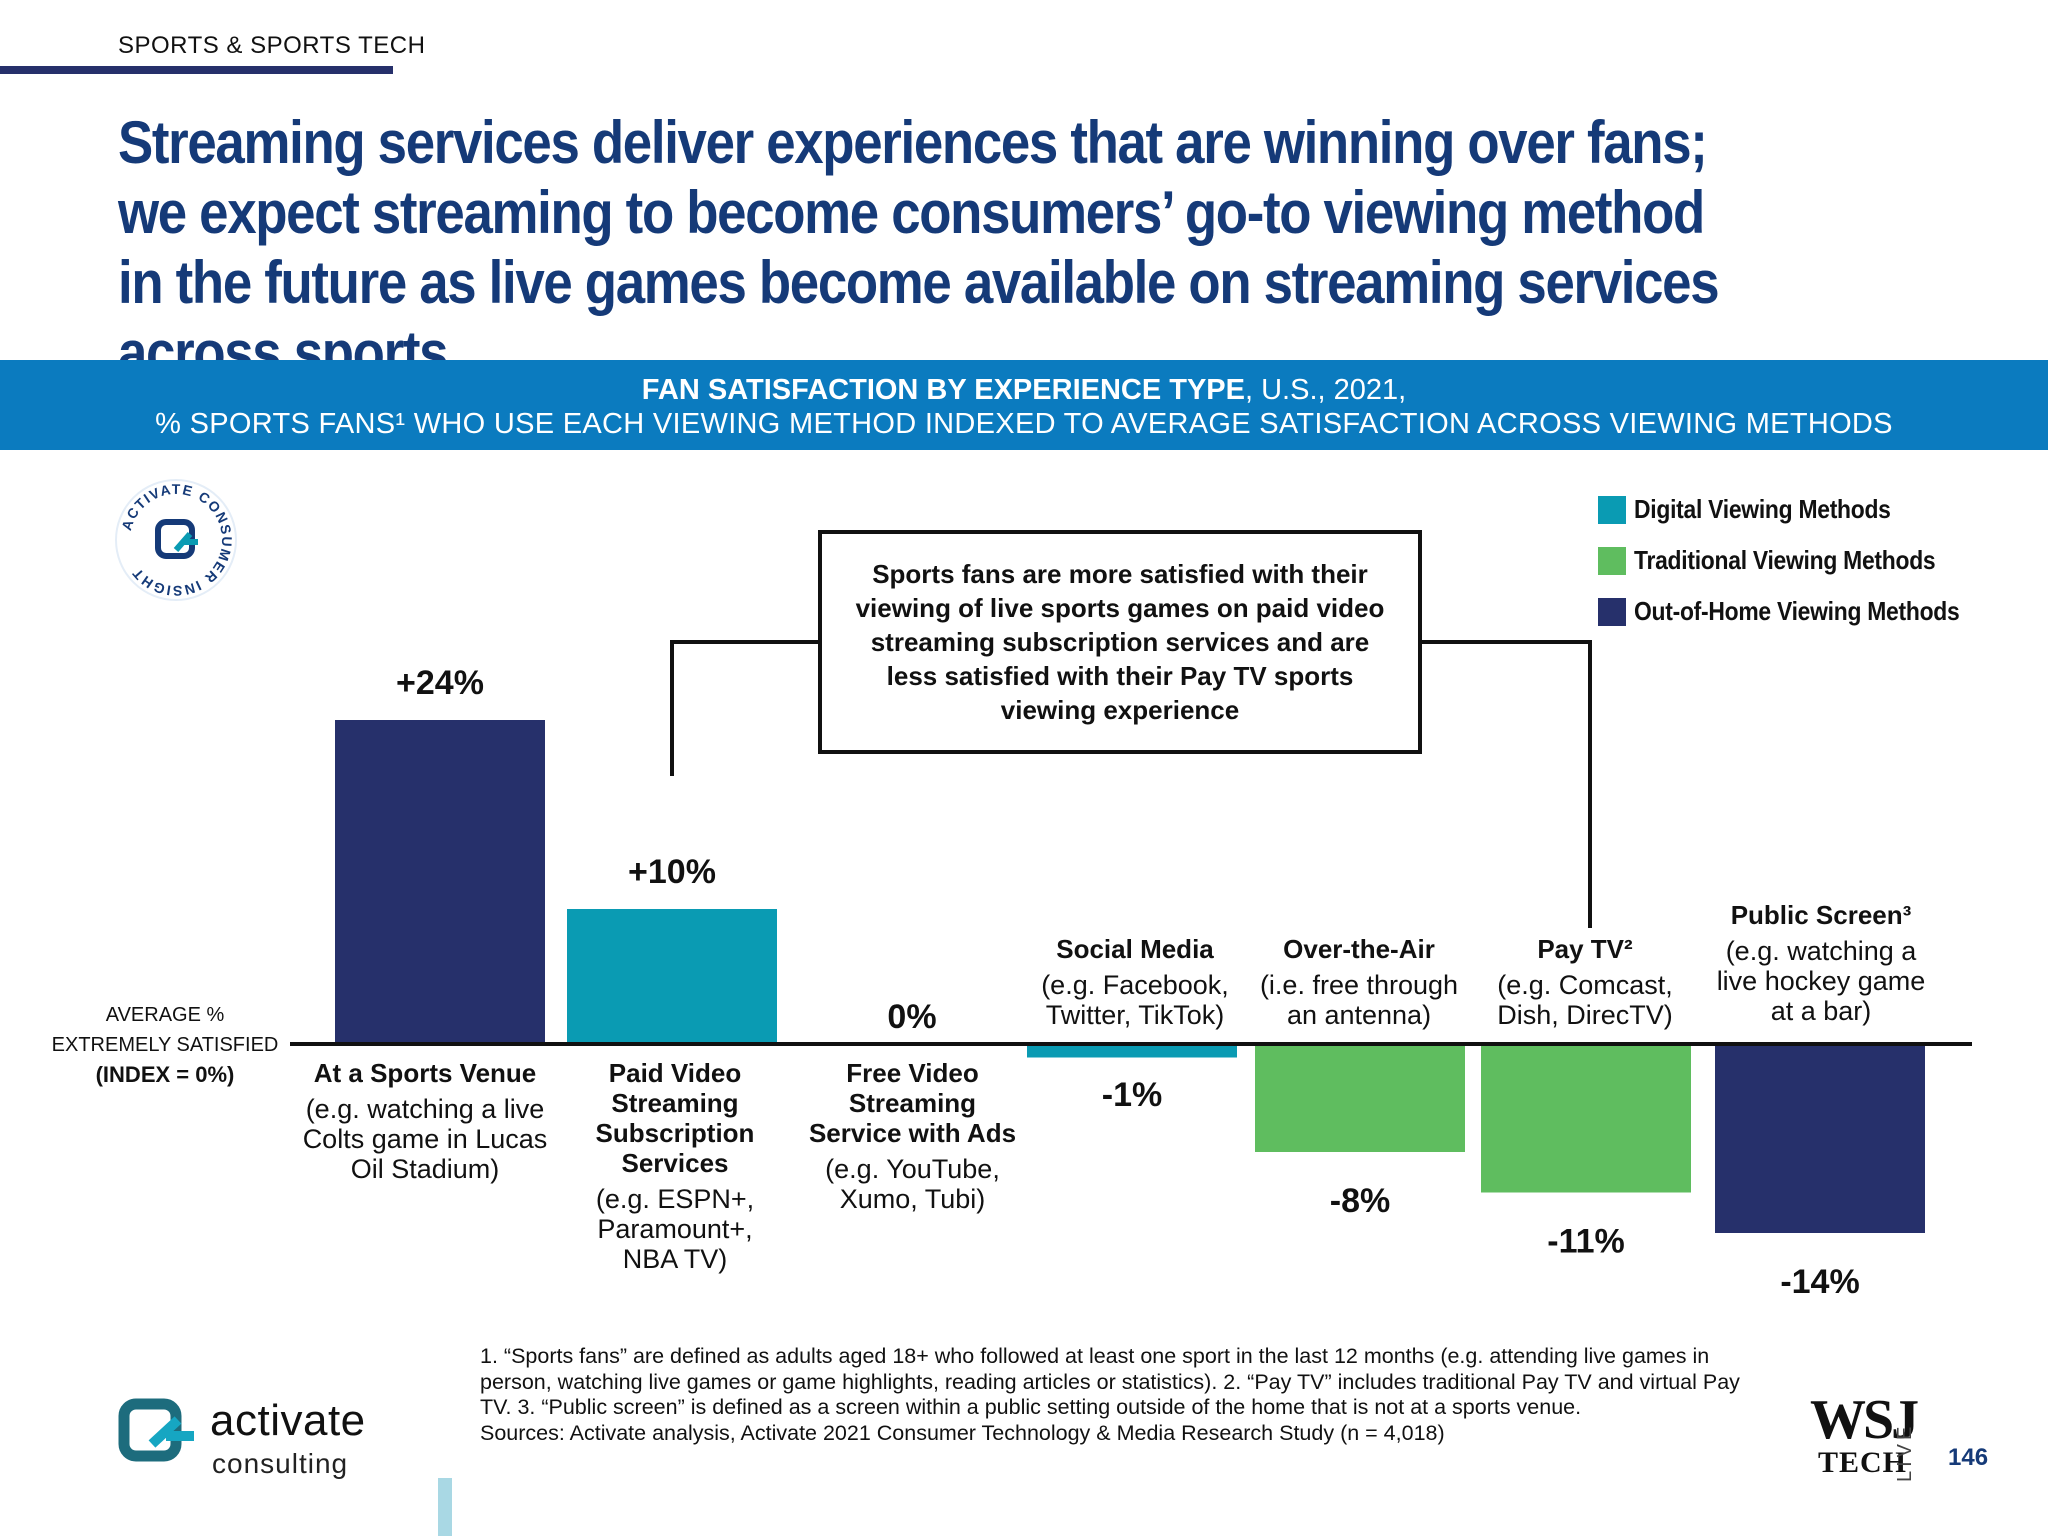 The image size is (2048, 1536). Describe the element at coordinates (1819, 1282) in the screenshot. I see `value-label-public-screen: -14%` at that location.